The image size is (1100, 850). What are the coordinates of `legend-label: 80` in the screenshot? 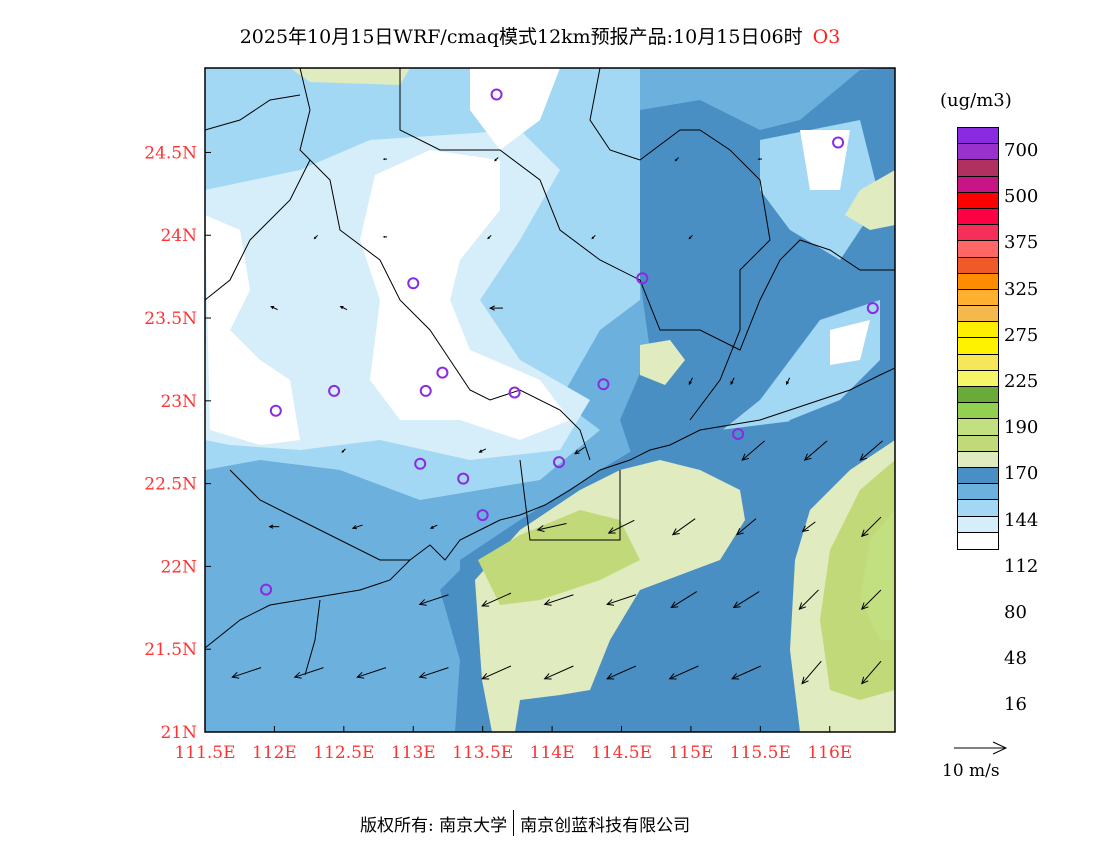 It's located at (1015, 612).